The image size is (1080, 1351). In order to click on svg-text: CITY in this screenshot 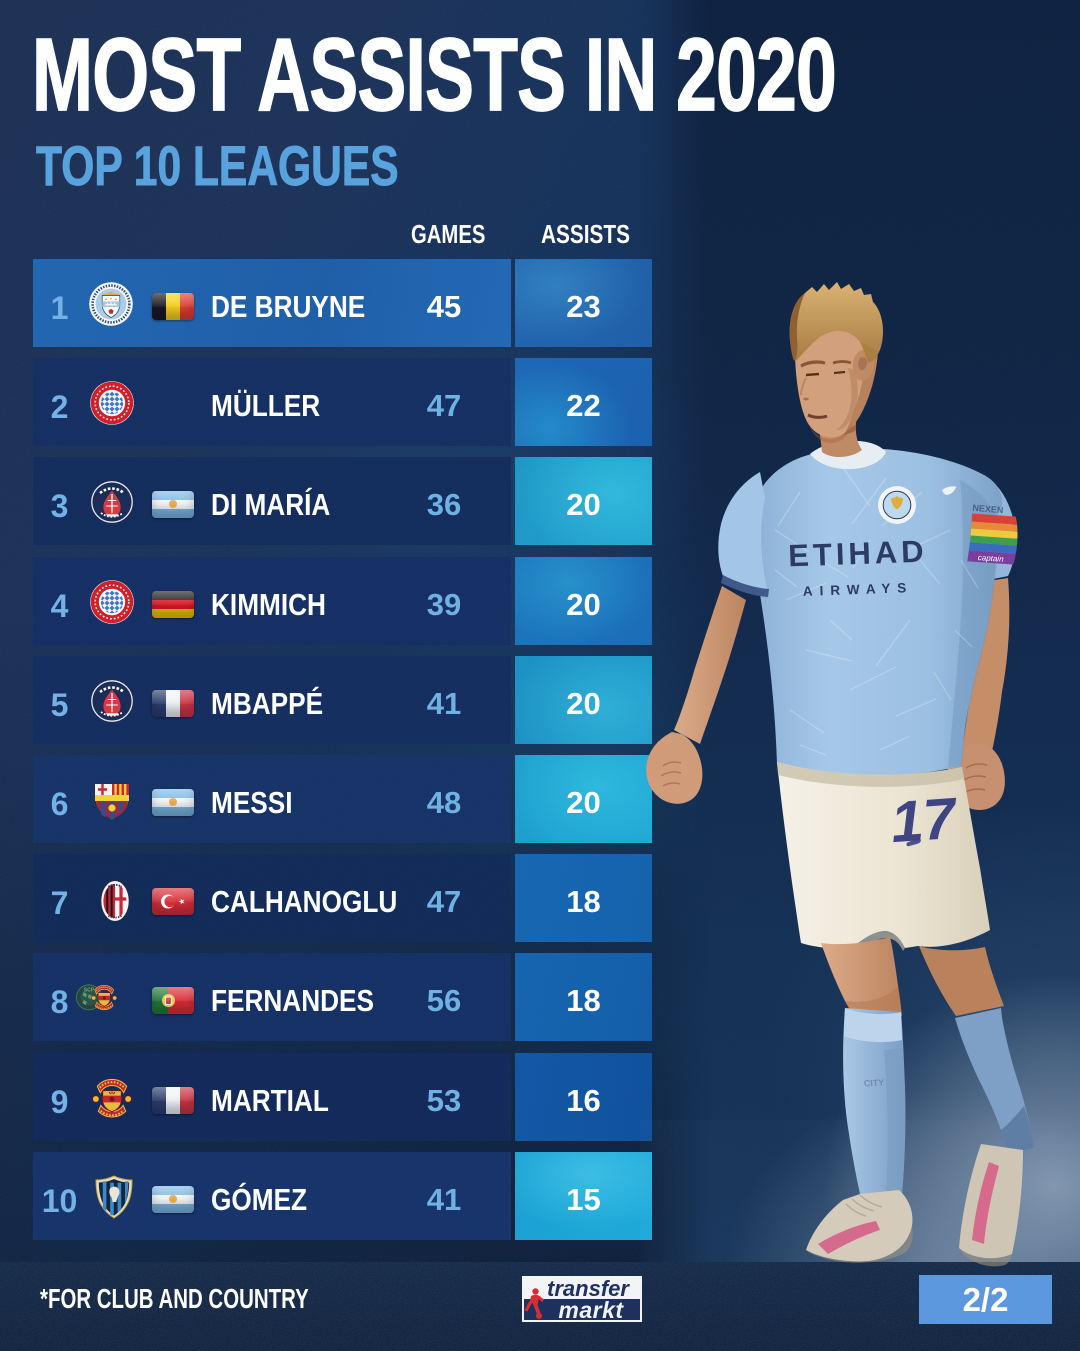, I will do `click(874, 1082)`.